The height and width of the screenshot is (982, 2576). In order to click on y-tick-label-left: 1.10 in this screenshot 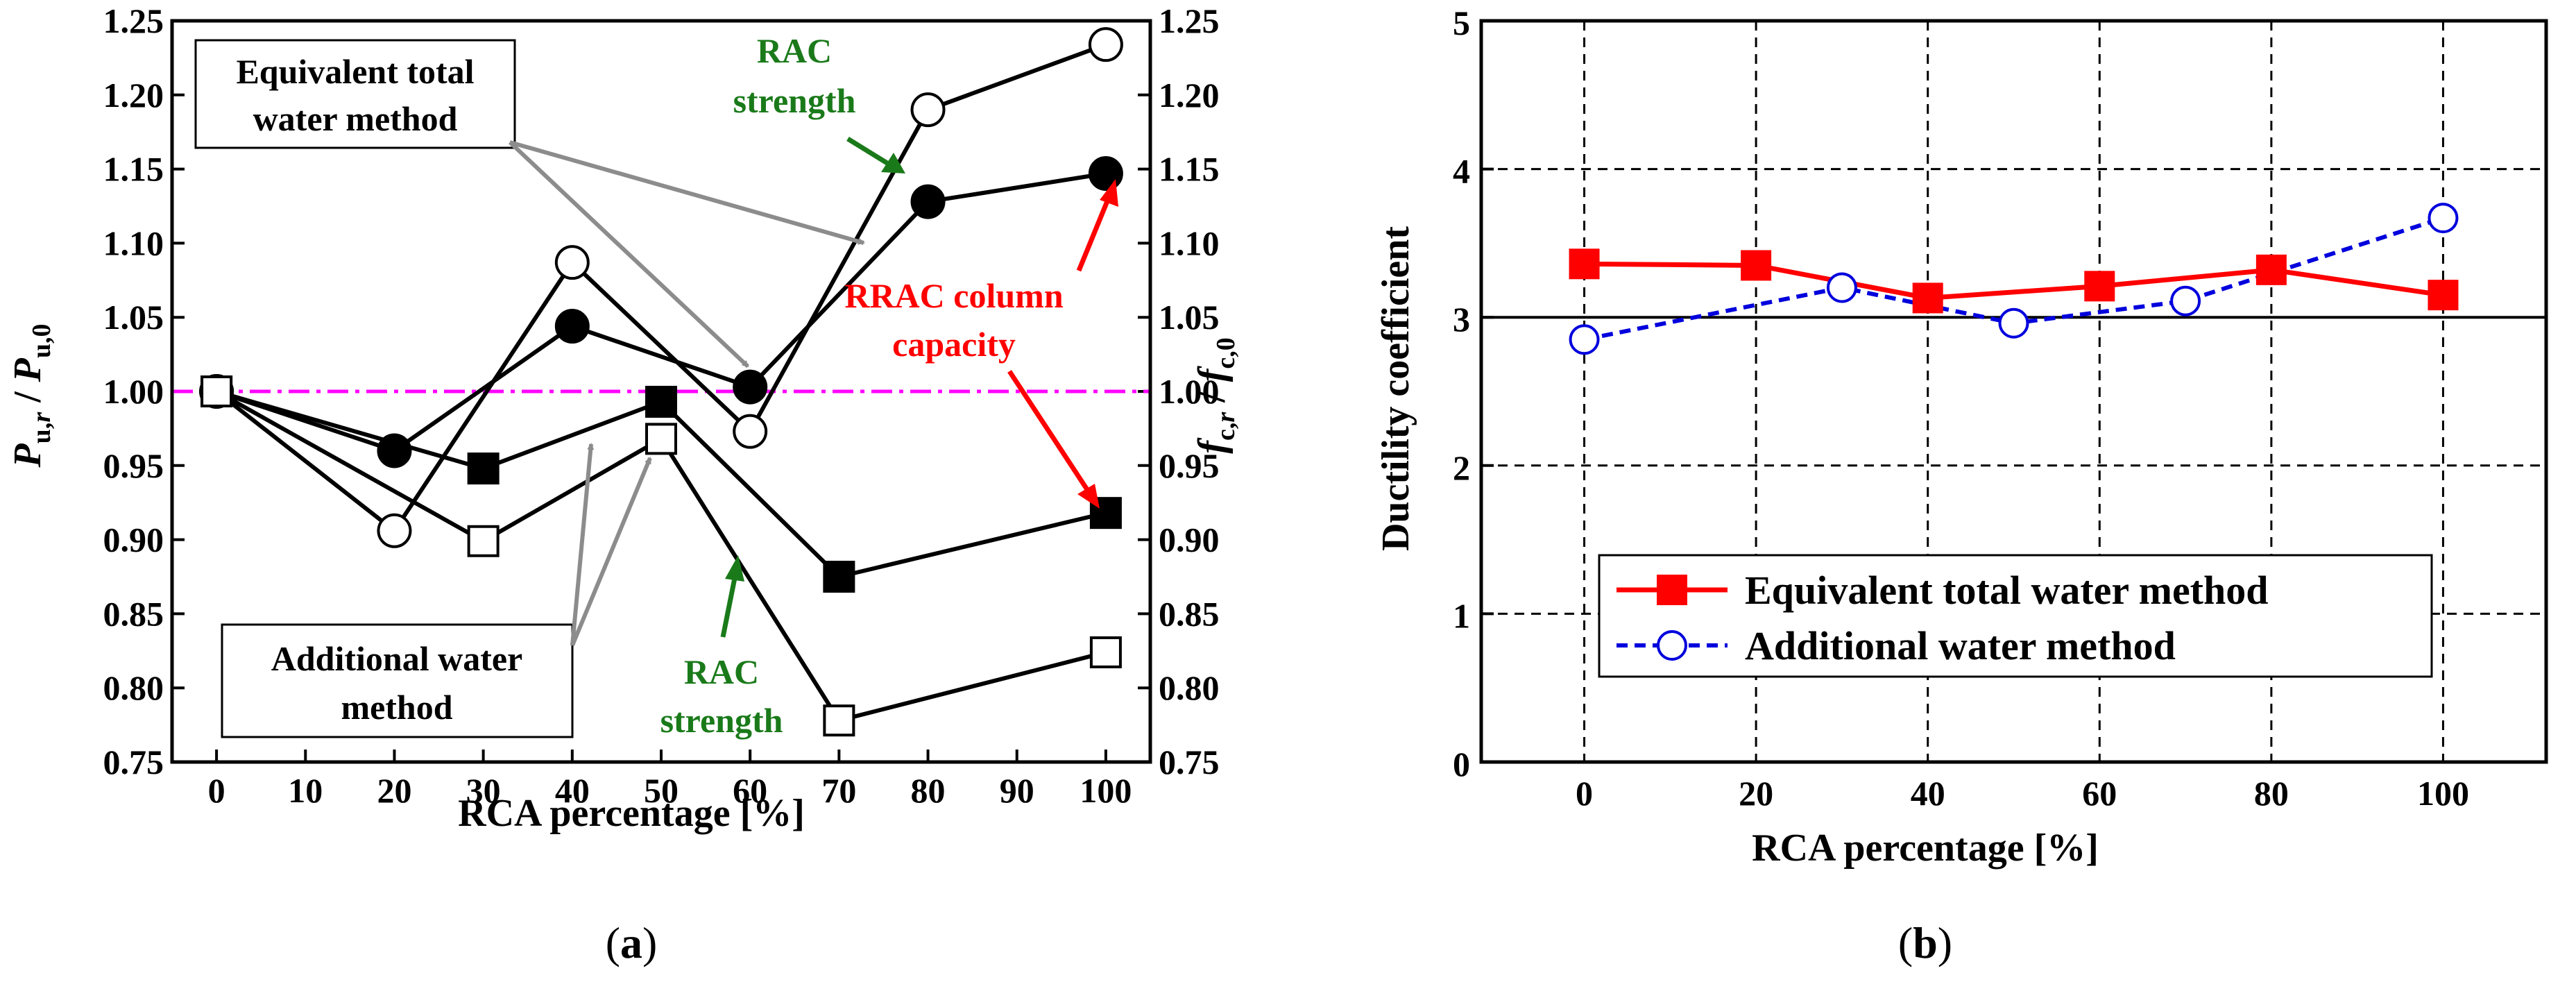, I will do `click(133, 242)`.